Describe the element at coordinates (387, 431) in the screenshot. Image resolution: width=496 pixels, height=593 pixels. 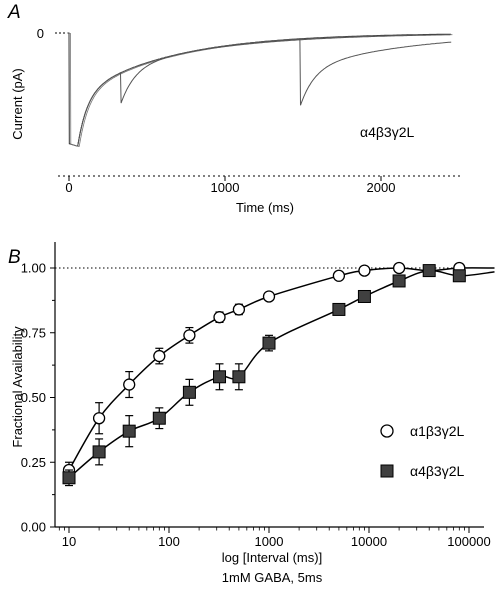
I see `legend-open-circle-marker` at that location.